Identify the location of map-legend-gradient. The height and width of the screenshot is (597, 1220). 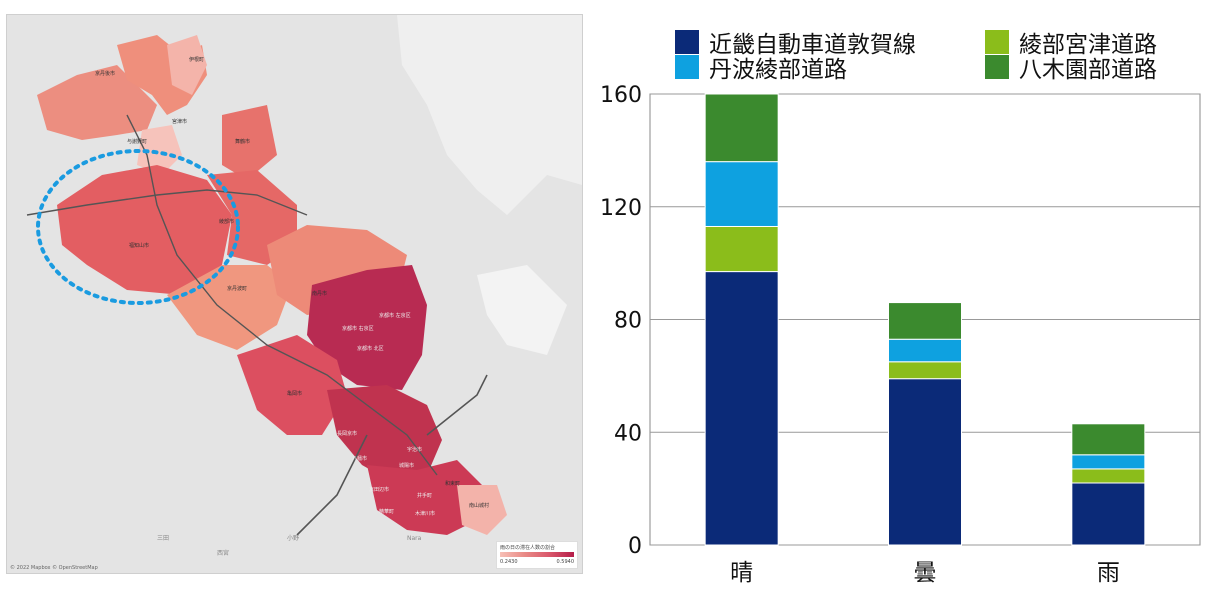
(537, 554).